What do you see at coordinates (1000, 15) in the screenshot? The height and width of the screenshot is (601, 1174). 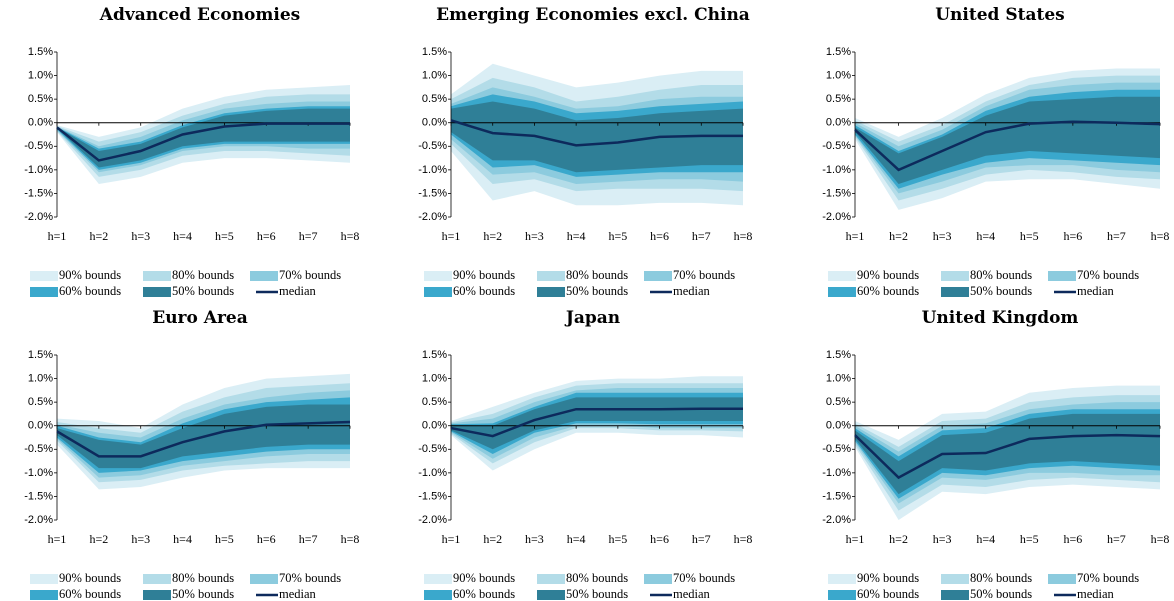 I see `chart-title: United States` at bounding box center [1000, 15].